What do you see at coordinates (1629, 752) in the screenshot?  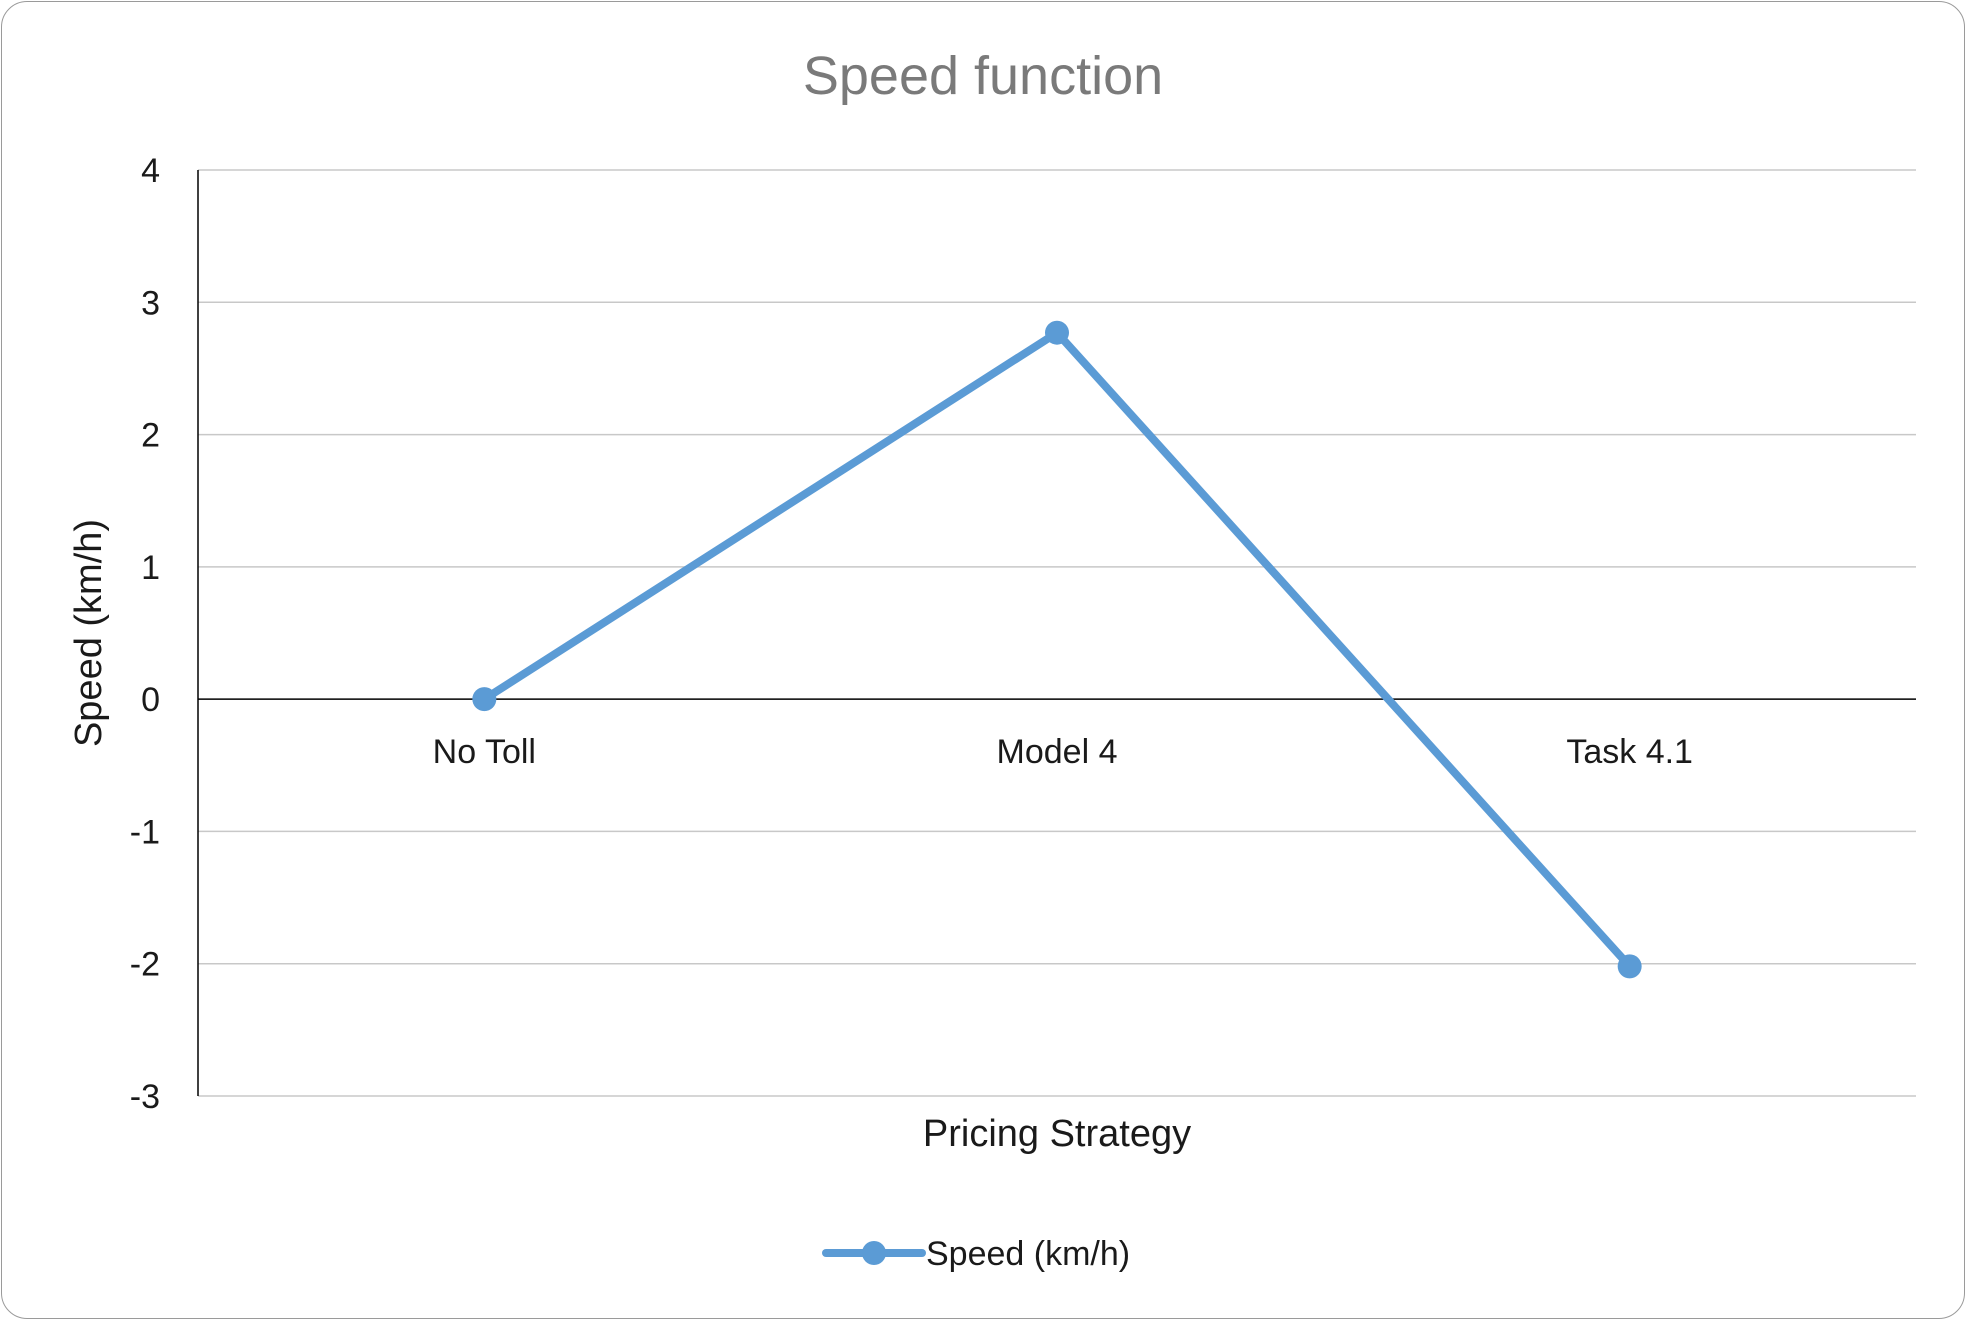 I see `x-tick-label: Task 4.1` at bounding box center [1629, 752].